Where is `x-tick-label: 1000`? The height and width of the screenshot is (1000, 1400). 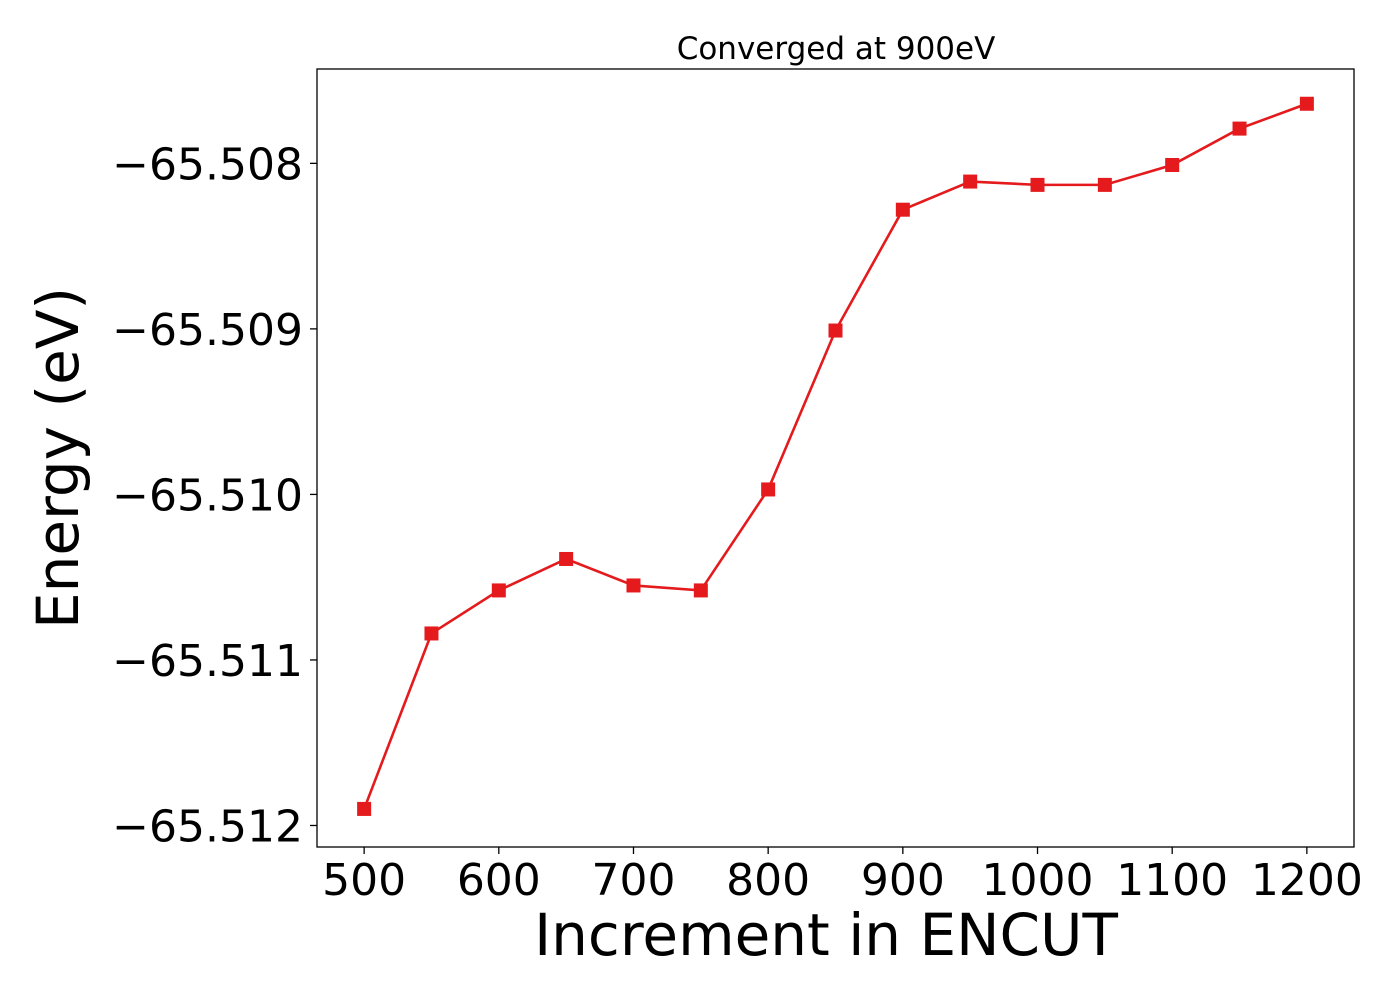 x-tick-label: 1000 is located at coordinates (1038, 880).